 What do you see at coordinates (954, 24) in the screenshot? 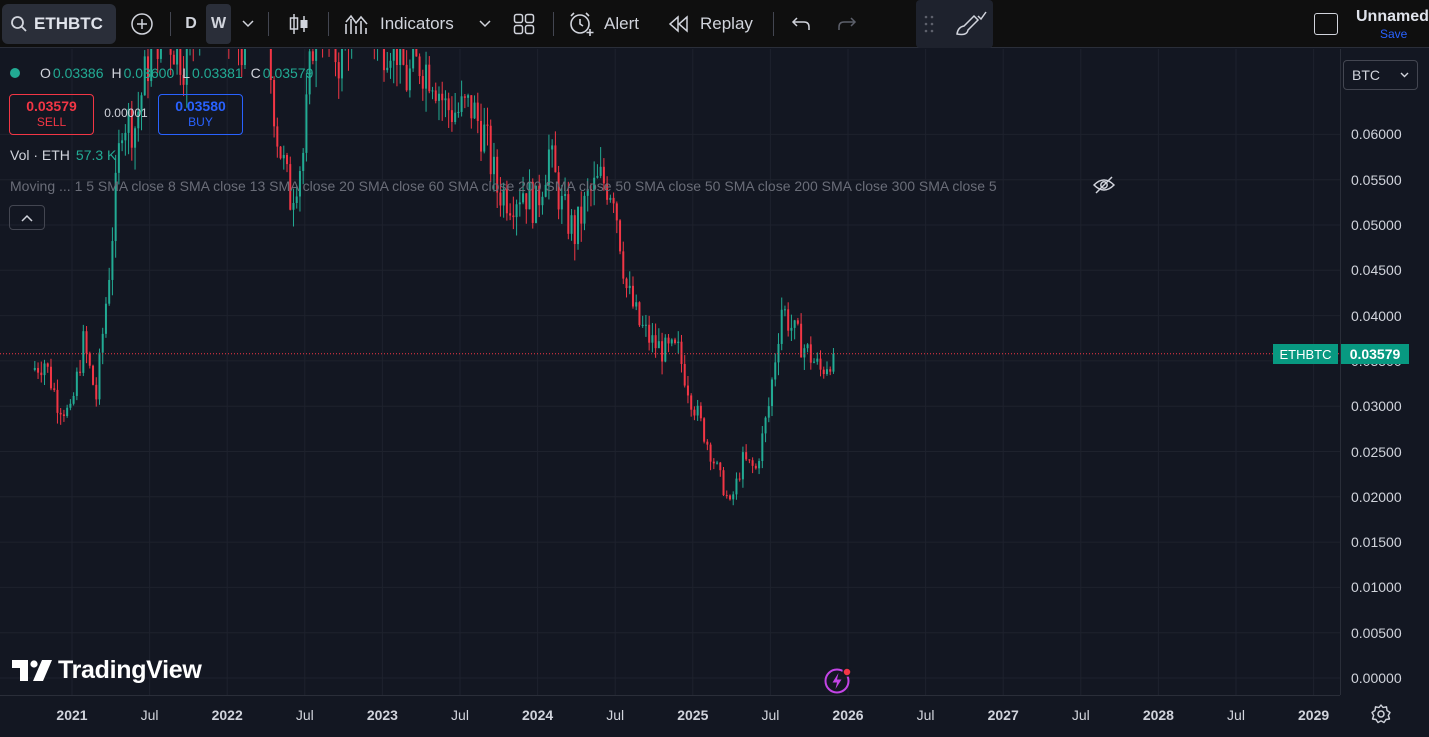
I see `drawing-toolbar-toggle` at bounding box center [954, 24].